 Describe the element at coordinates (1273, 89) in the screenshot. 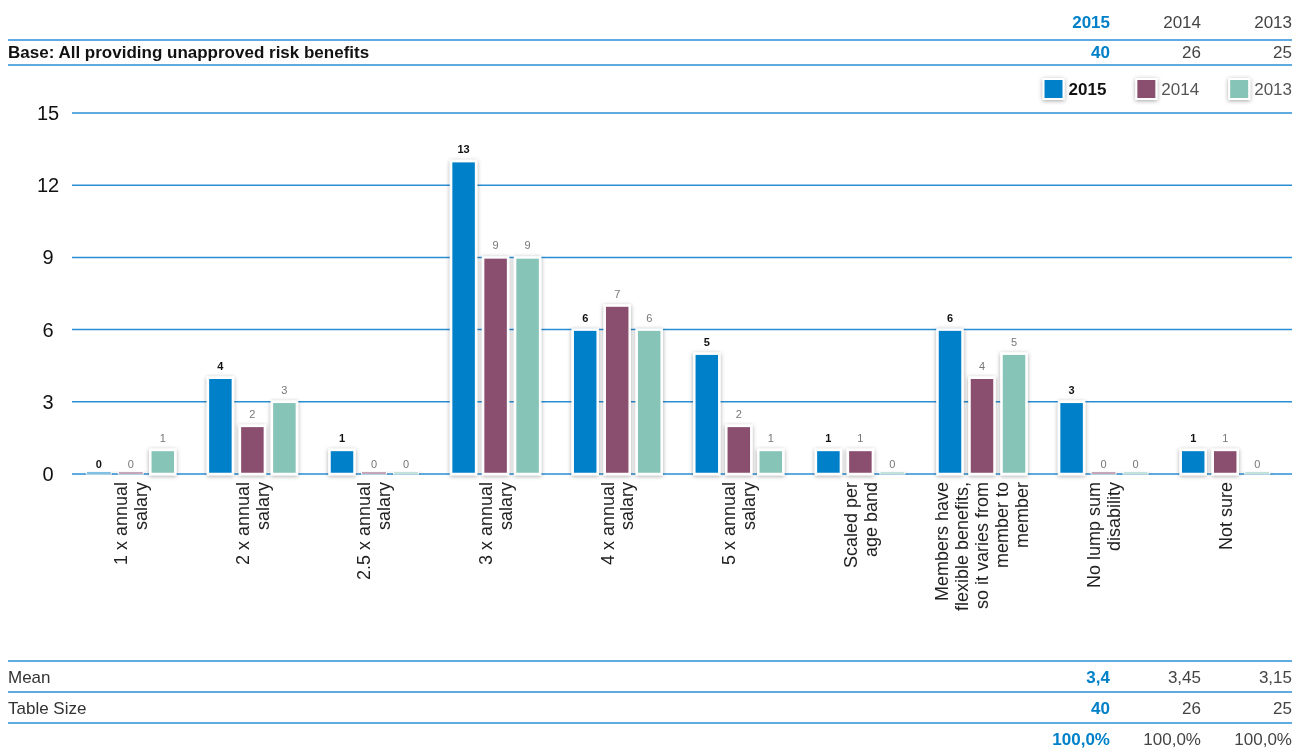

I see `legend-label: 2013` at that location.